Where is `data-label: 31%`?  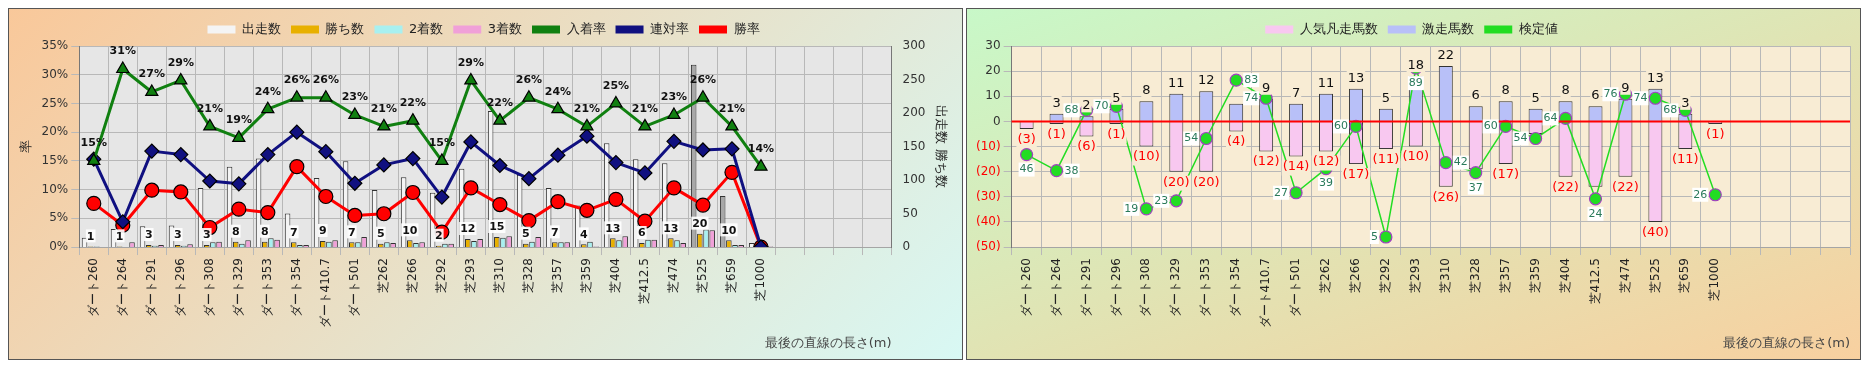 data-label: 31% is located at coordinates (122, 51).